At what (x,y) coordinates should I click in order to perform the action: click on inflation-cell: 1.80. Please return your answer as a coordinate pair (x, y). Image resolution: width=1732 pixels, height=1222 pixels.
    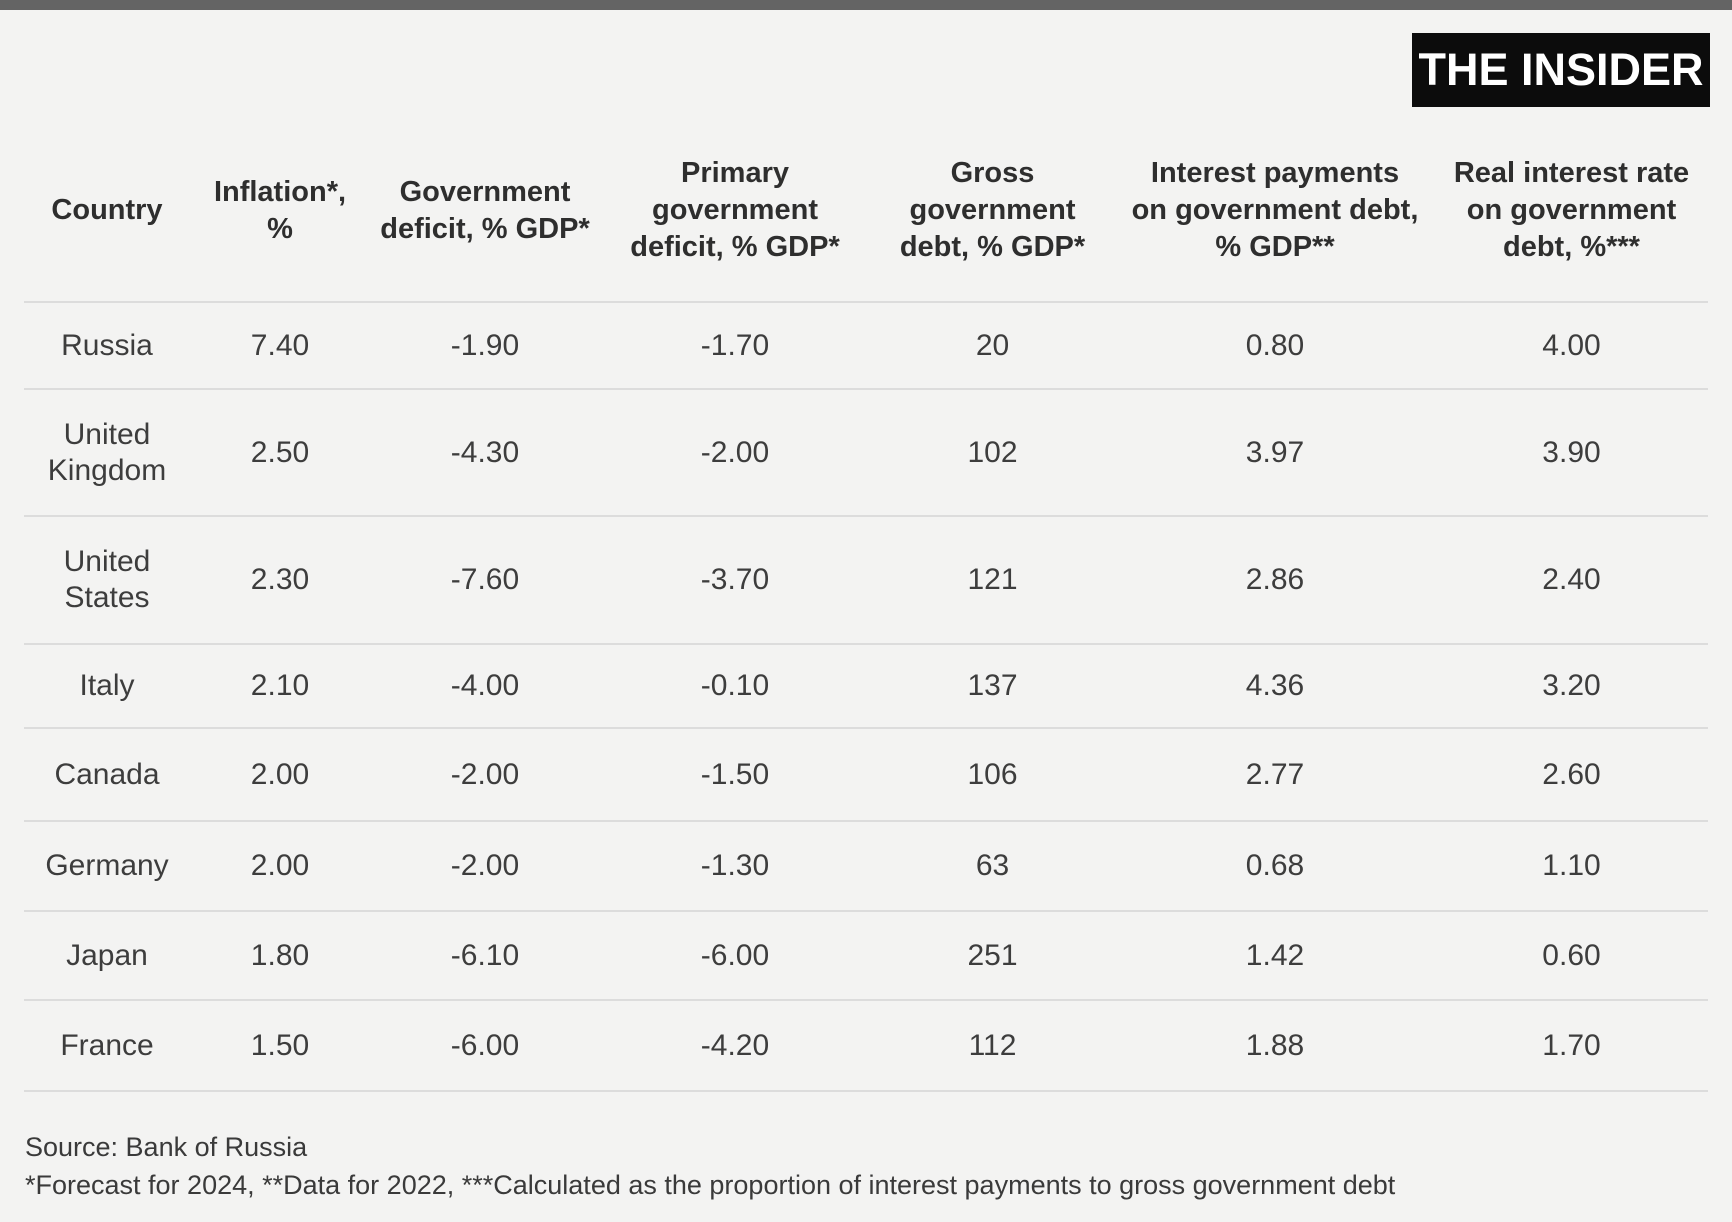
    Looking at the image, I should click on (280, 956).